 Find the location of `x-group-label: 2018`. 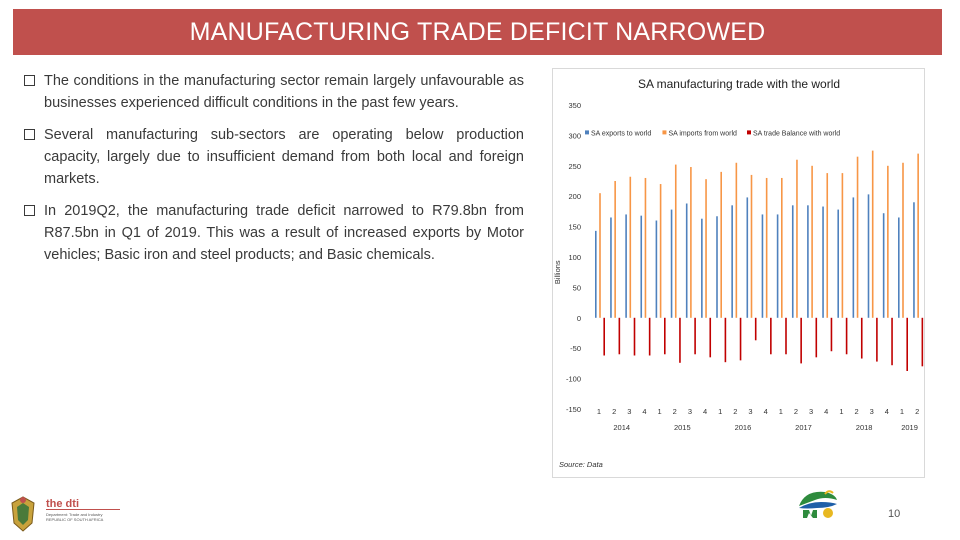

x-group-label: 2018 is located at coordinates (864, 427).